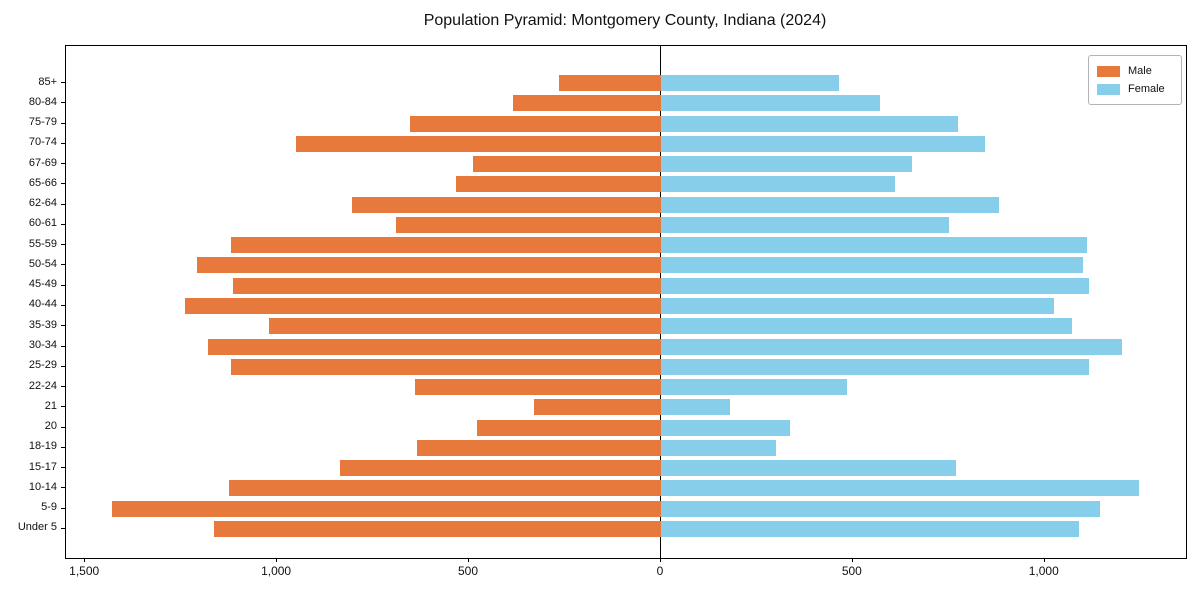 Image resolution: width=1200 pixels, height=600 pixels. I want to click on legend-label-female: Female, so click(1146, 88).